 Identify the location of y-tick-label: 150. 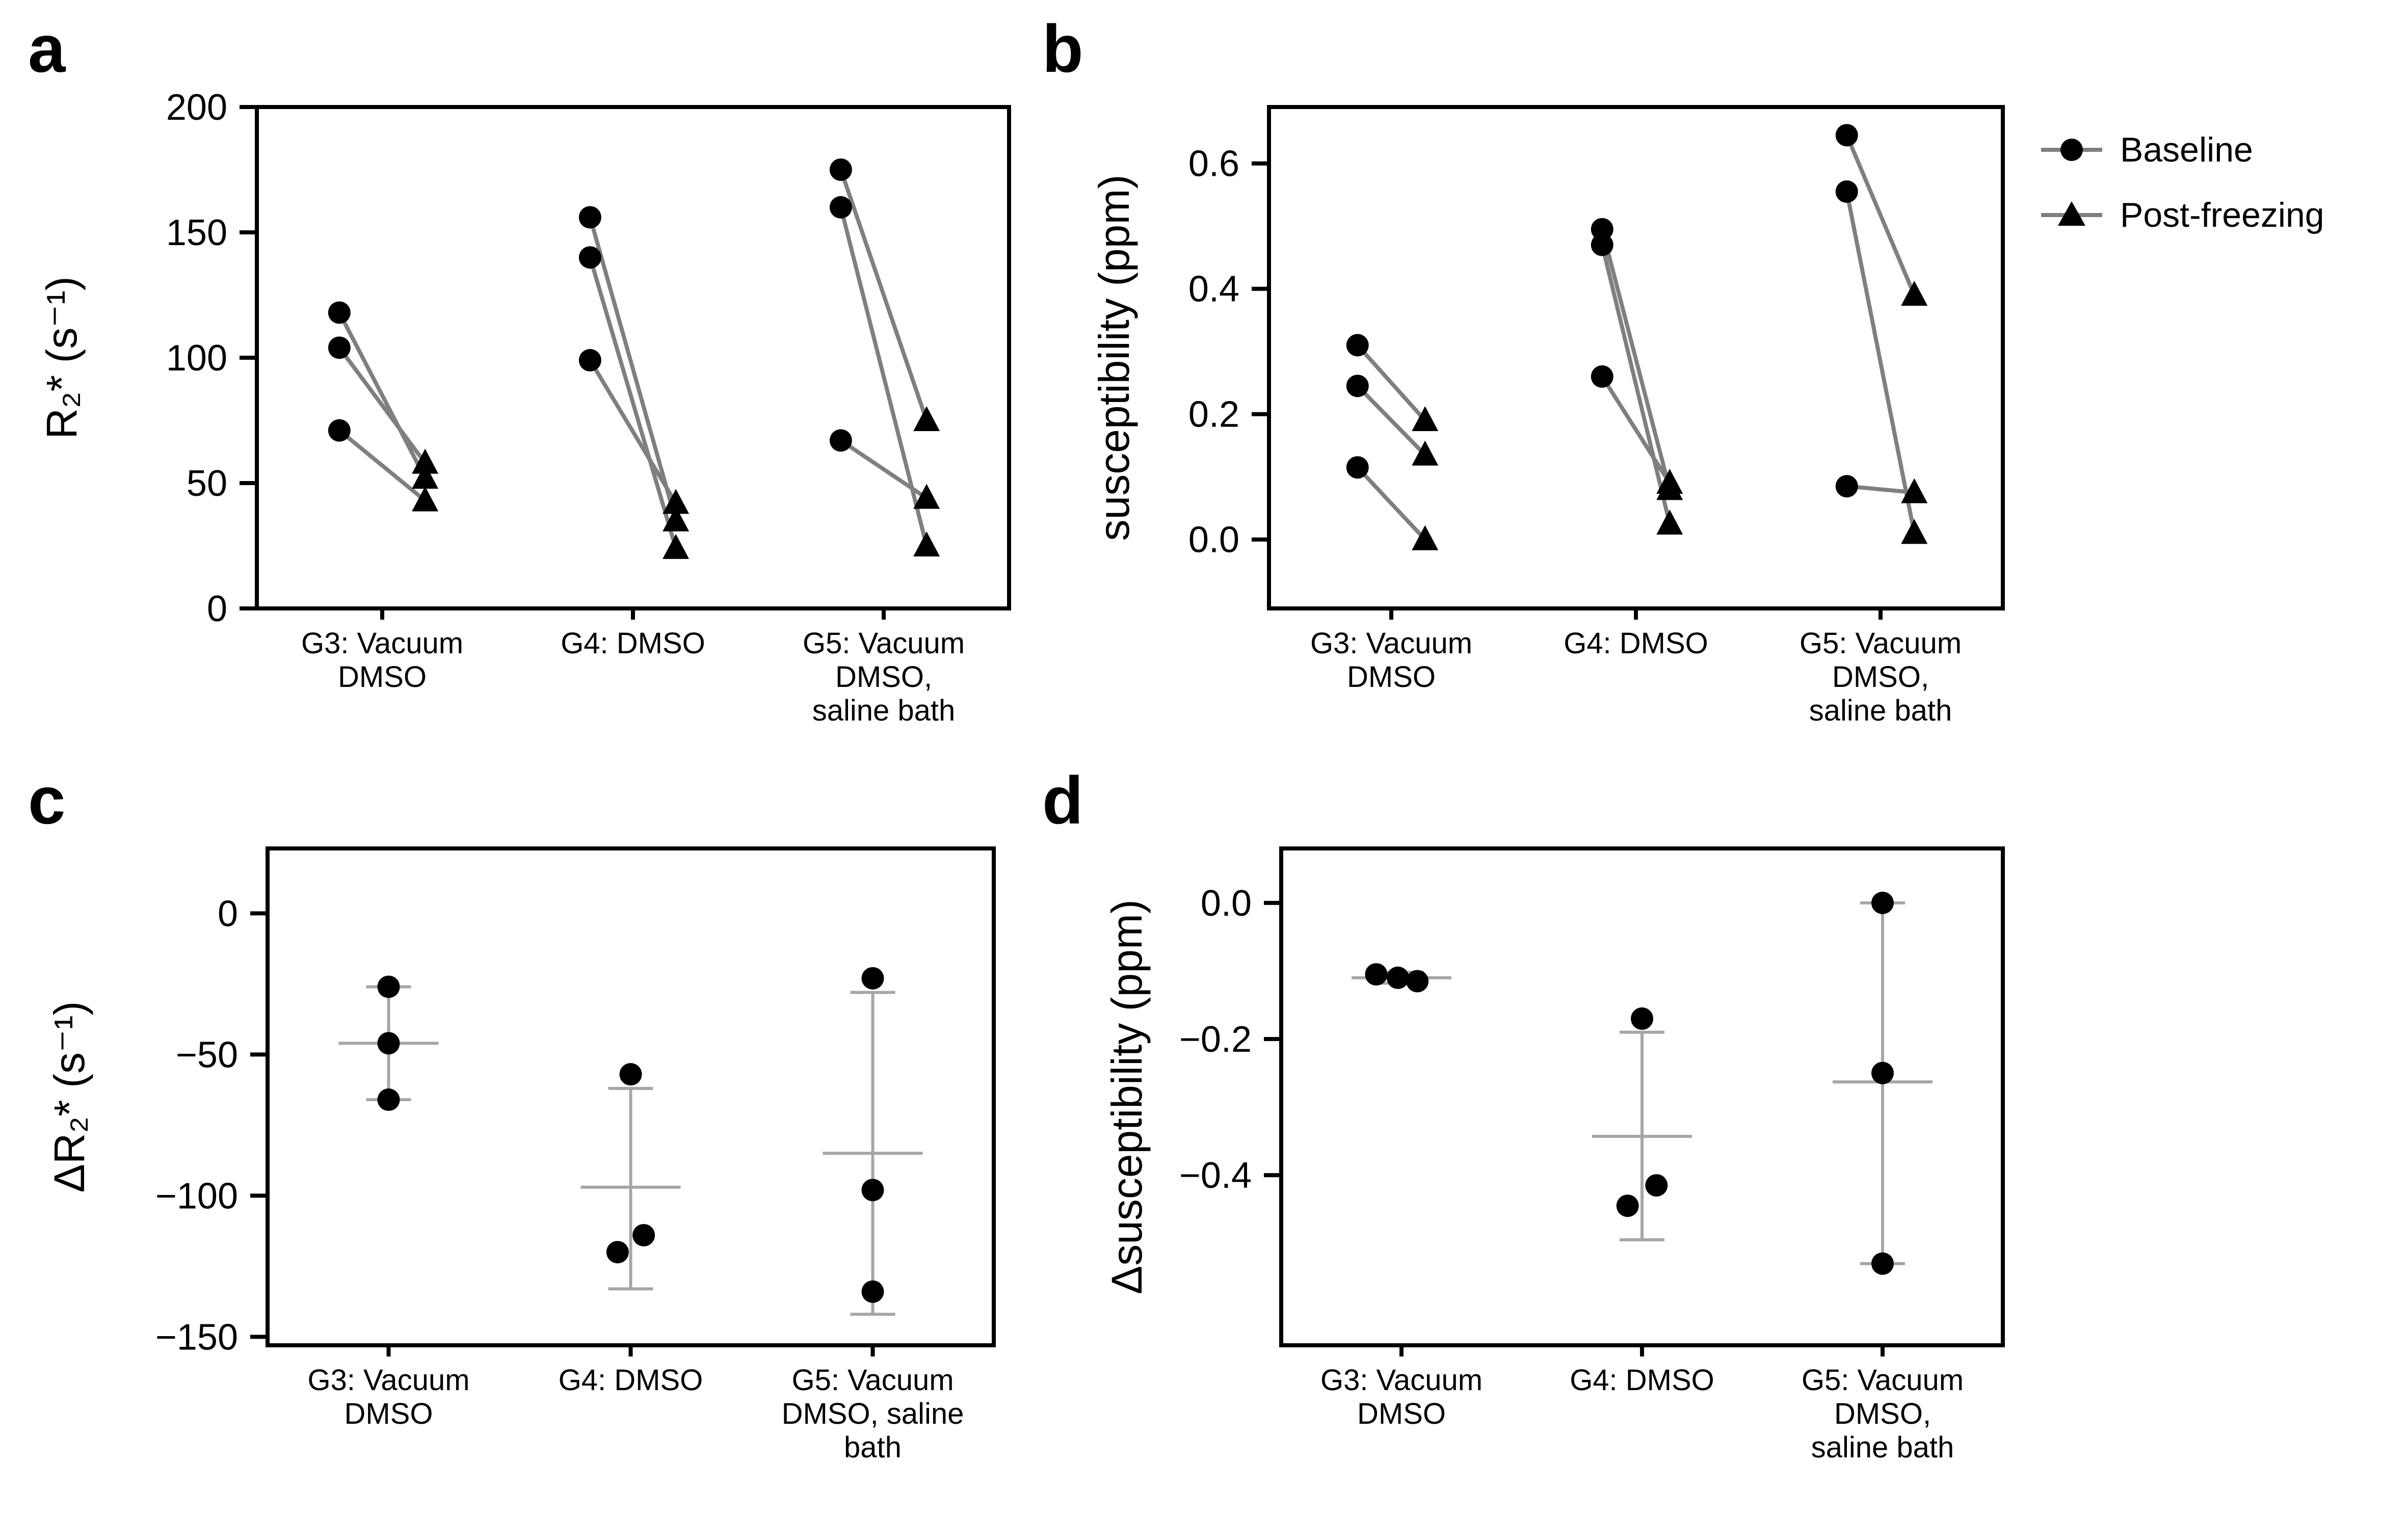
(196, 232).